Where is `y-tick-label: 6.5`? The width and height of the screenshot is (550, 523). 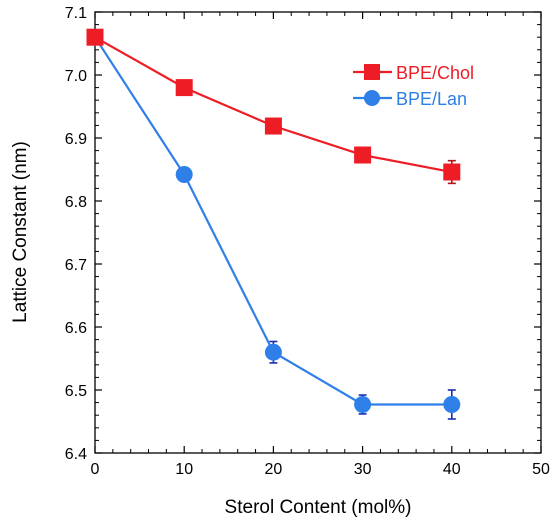
y-tick-label: 6.5 is located at coordinates (76, 391).